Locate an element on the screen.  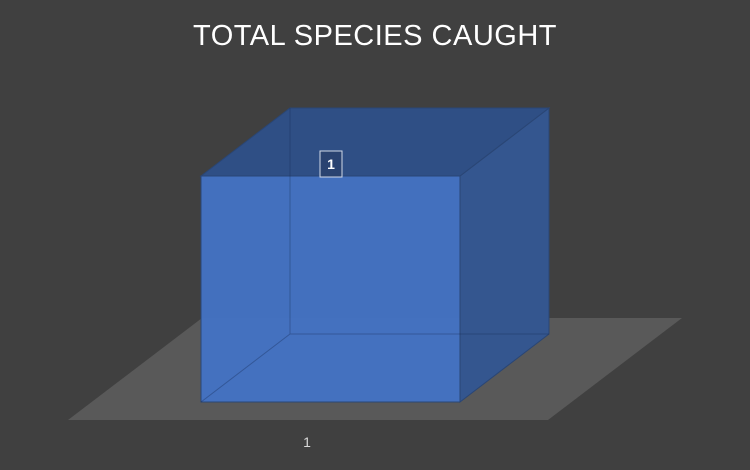
chart-title: TOTAL SPECIES CAUGHT is located at coordinates (375, 36).